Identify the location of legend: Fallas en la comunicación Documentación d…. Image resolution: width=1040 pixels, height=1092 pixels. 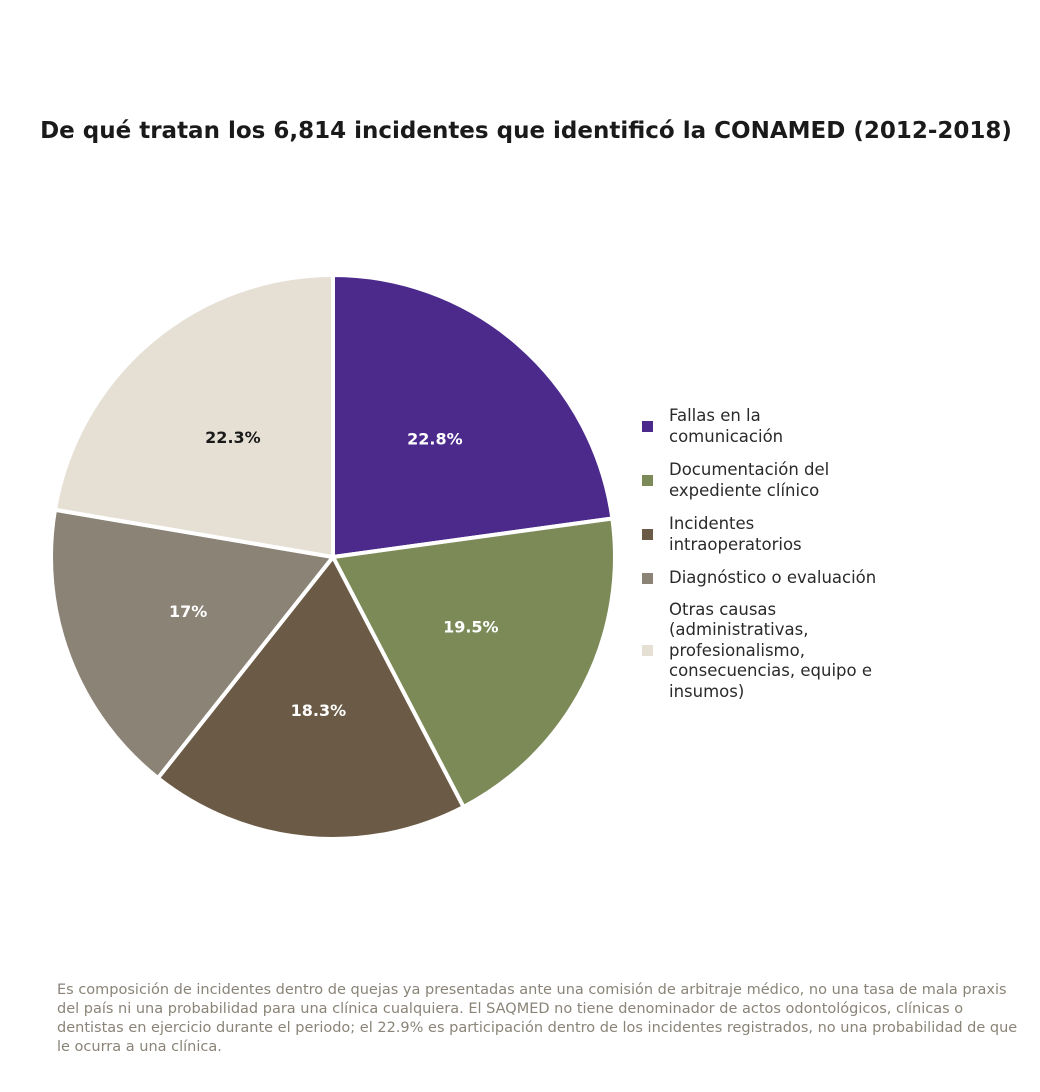
(772, 560).